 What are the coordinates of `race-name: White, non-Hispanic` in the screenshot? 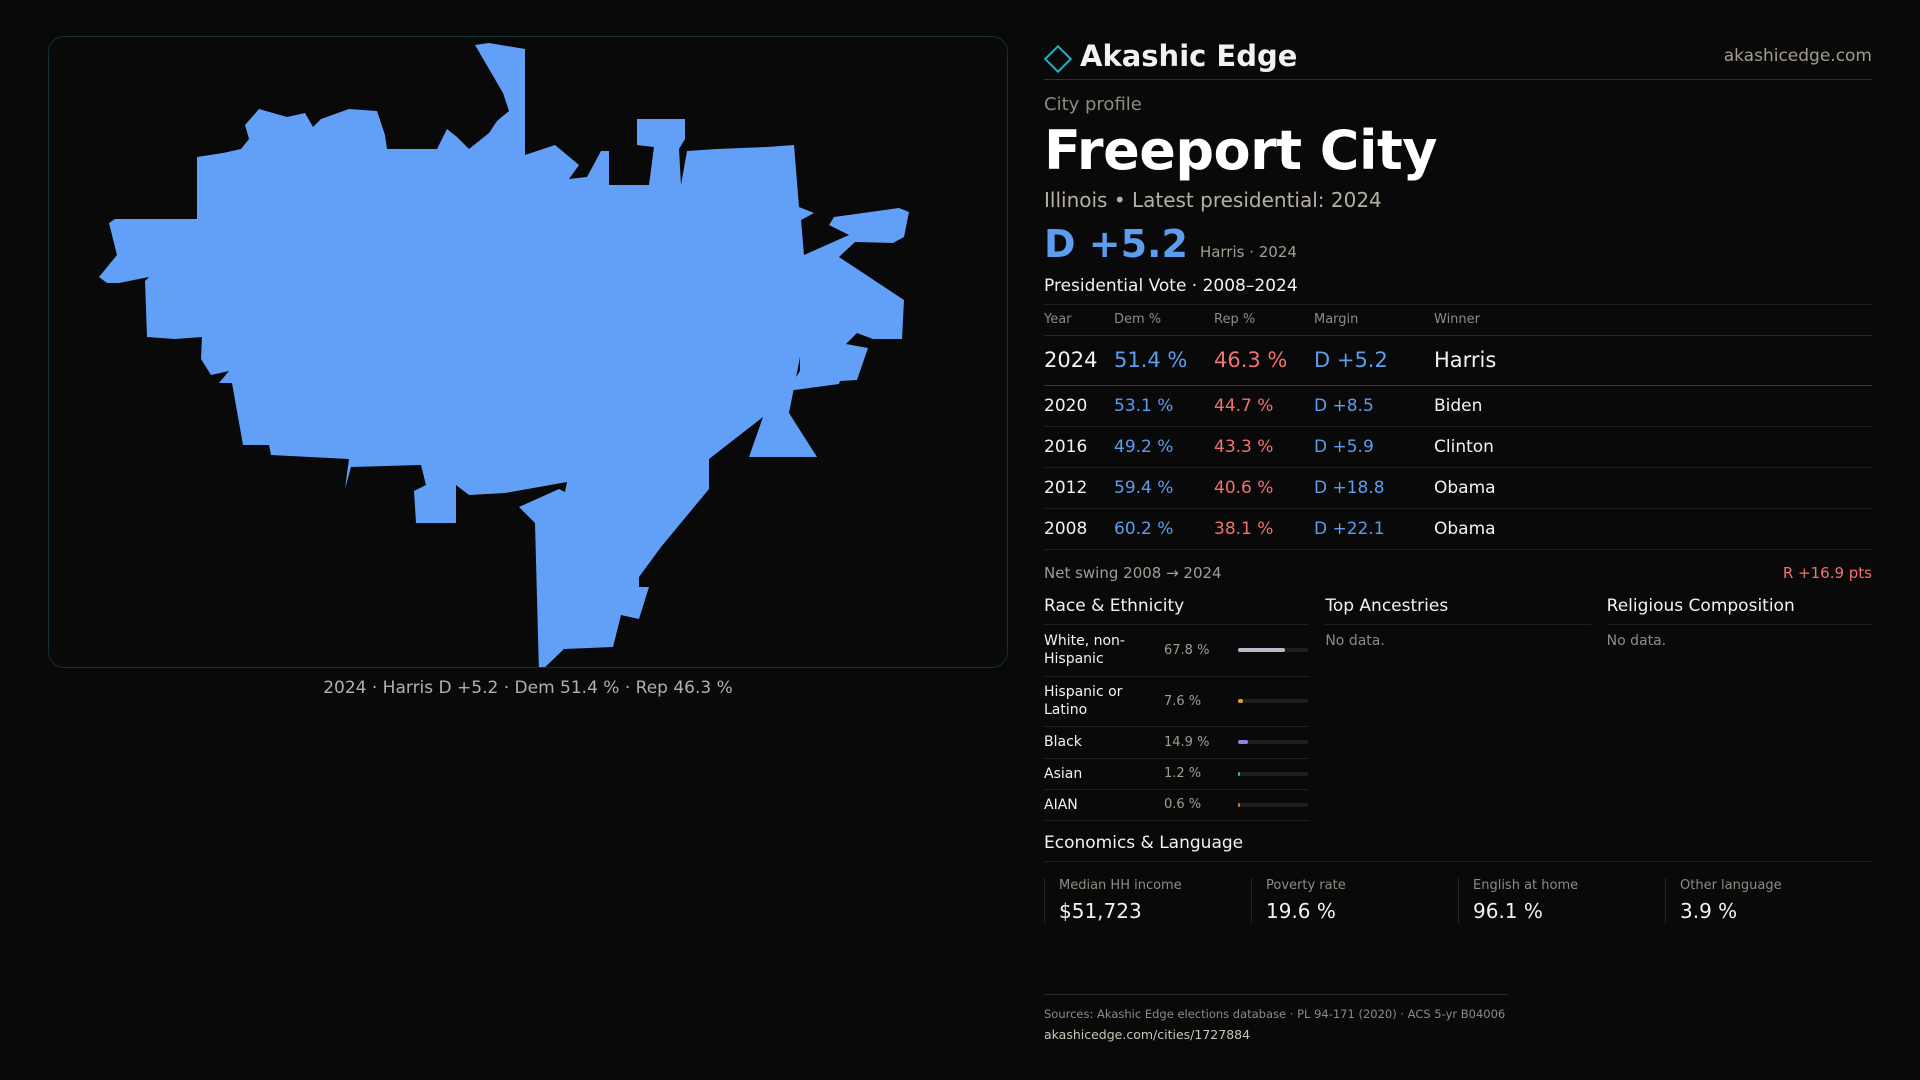 It's located at (1084, 650).